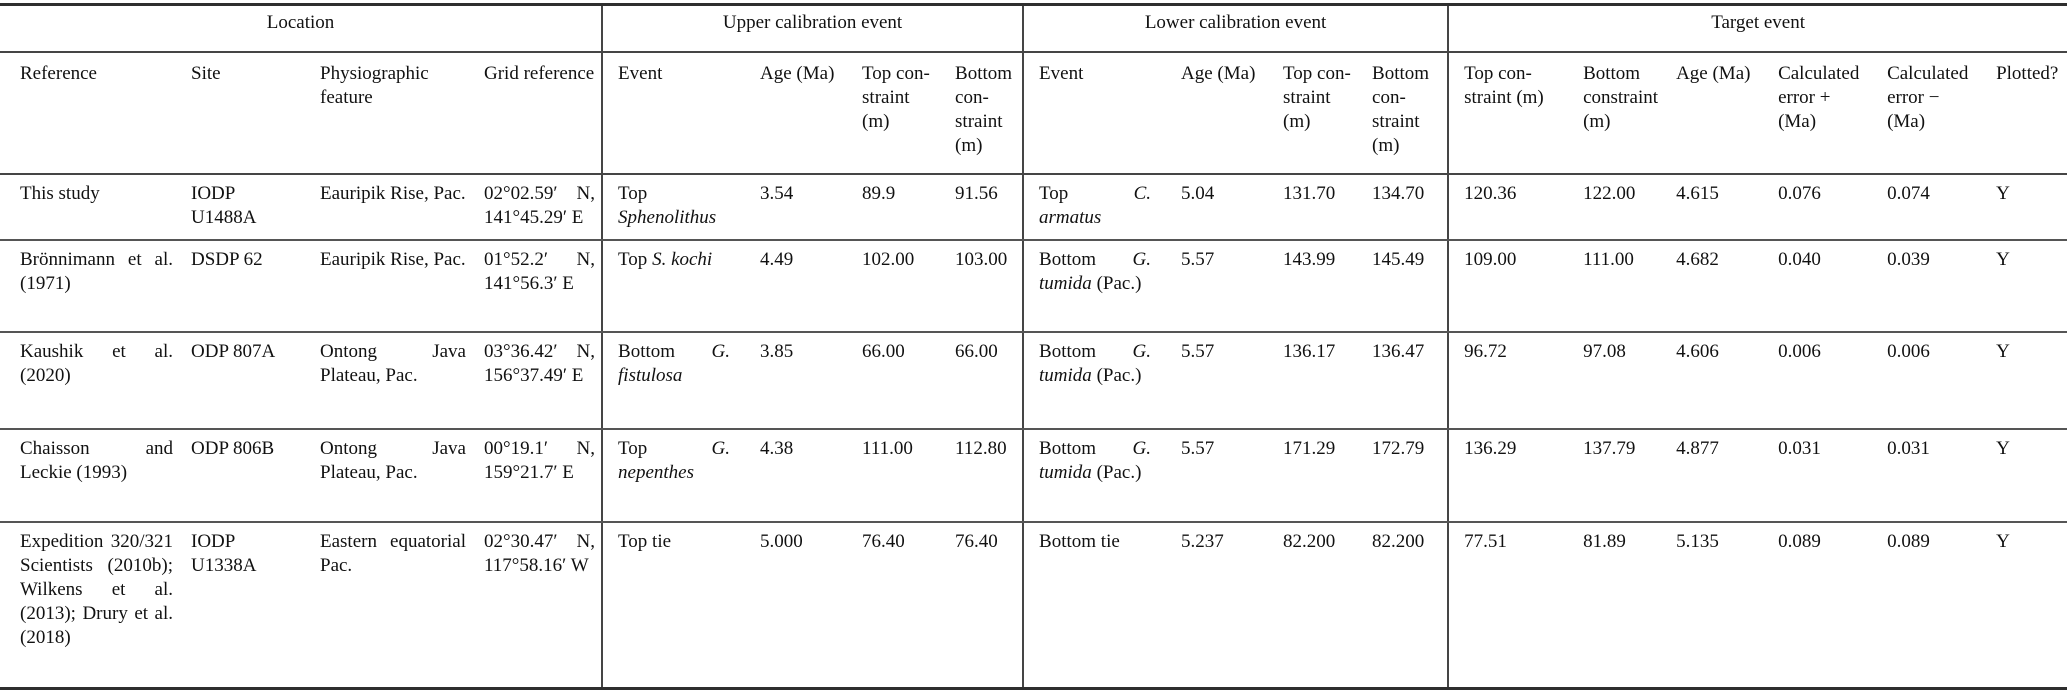  I want to click on cell-site: IODP U1338A, so click(224, 553).